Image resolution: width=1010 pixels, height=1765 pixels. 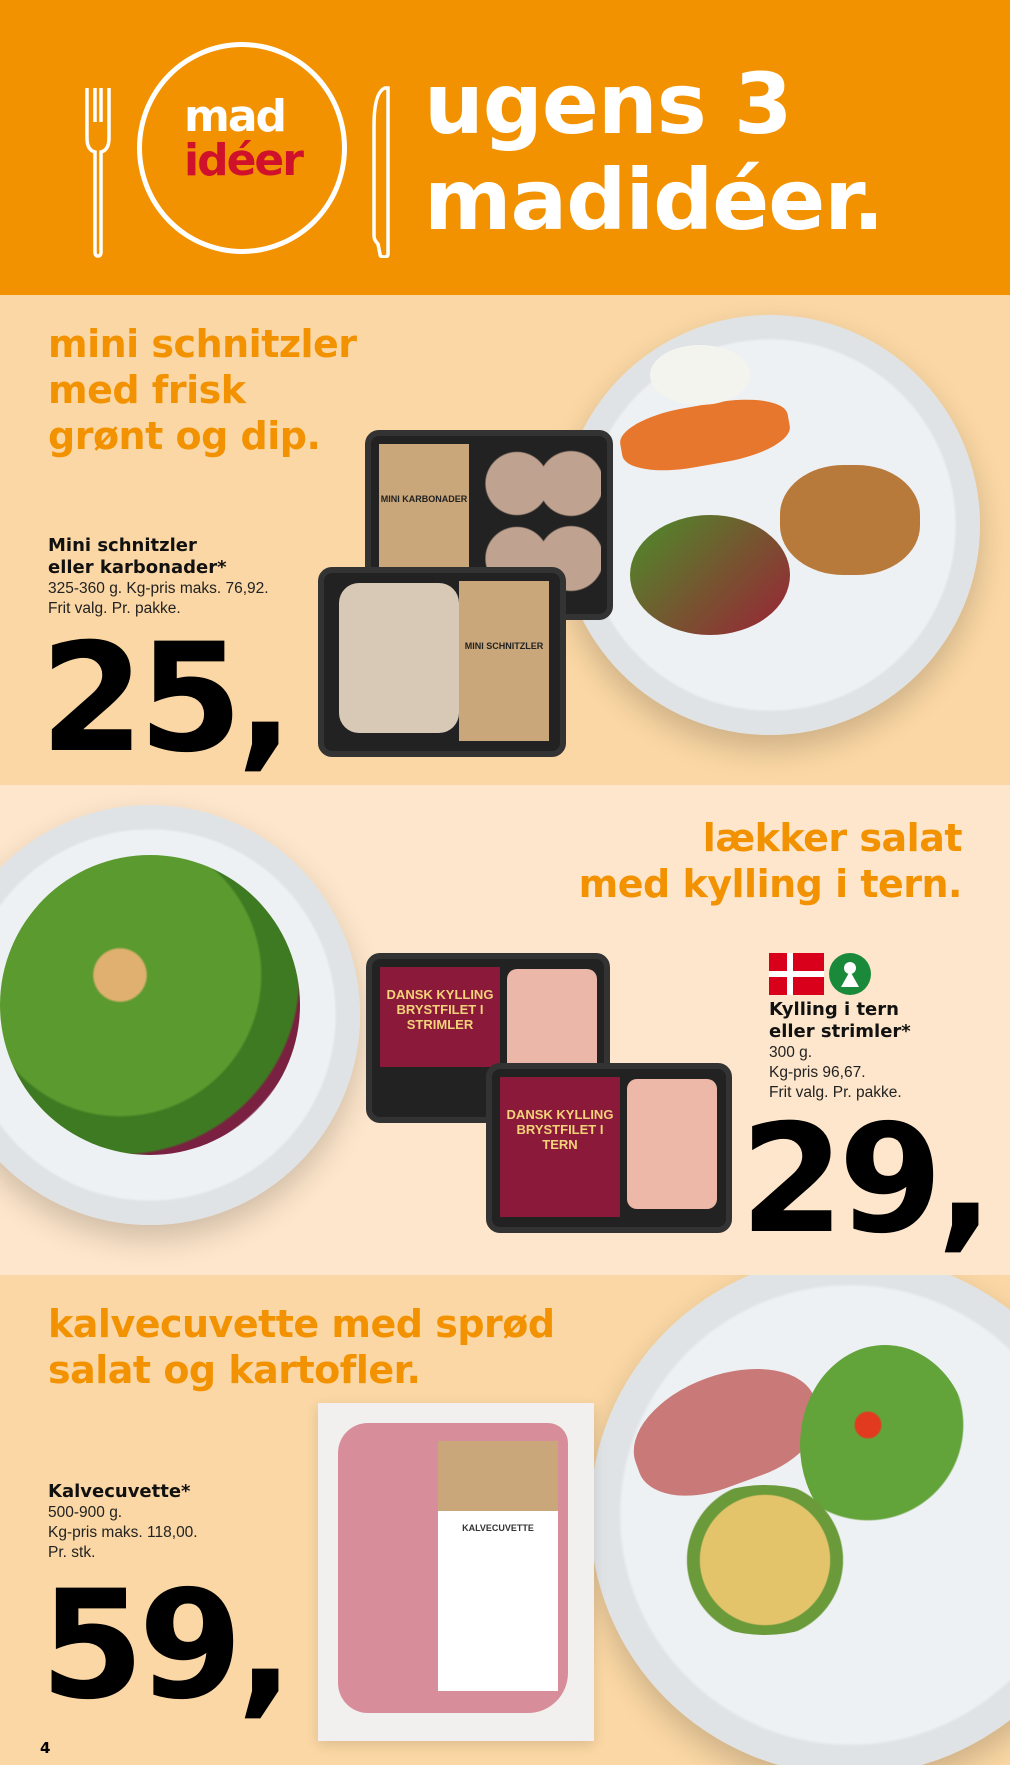 What do you see at coordinates (167, 698) in the screenshot?
I see `price-1: 25,` at bounding box center [167, 698].